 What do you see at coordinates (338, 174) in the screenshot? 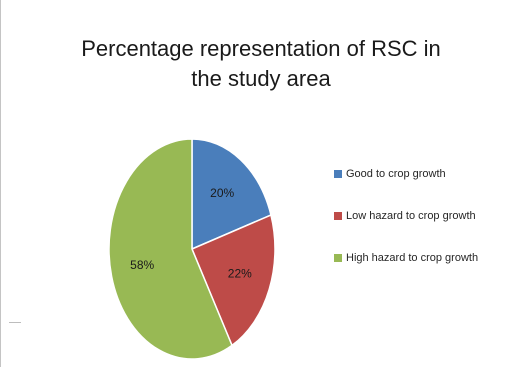
I see `legend-swatch-good-to-crop-growth` at bounding box center [338, 174].